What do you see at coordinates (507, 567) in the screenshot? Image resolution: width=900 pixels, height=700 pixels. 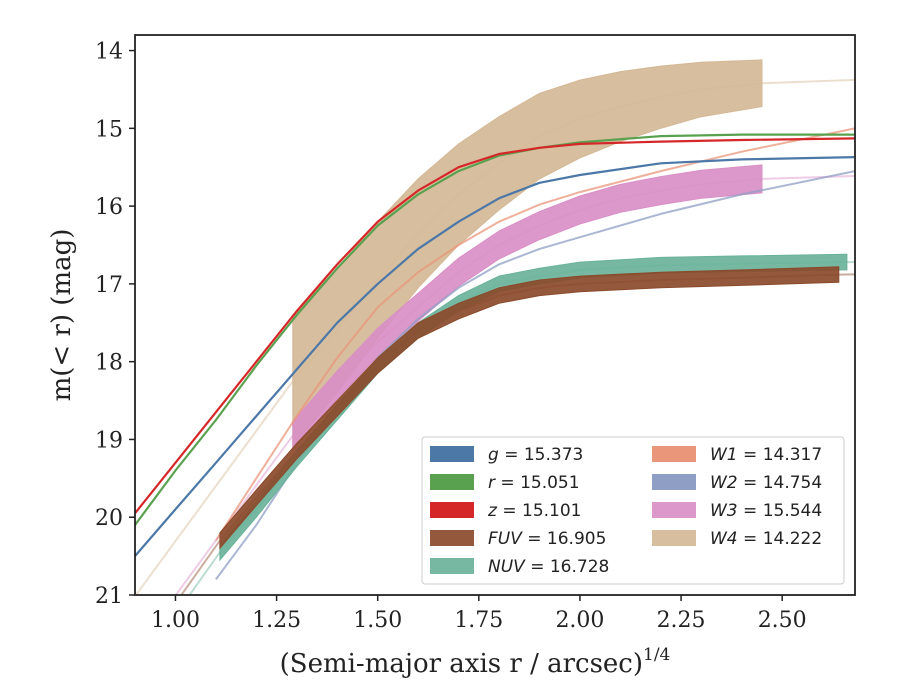 I see `legend-label-variable: NUV` at bounding box center [507, 567].